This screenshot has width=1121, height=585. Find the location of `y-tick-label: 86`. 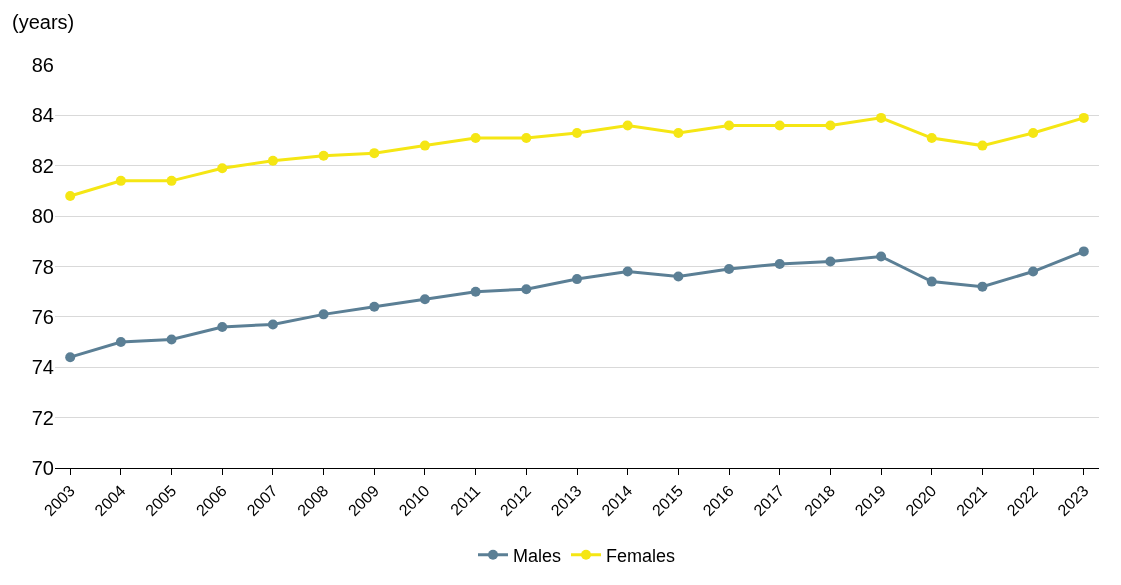

y-tick-label: 86 is located at coordinates (42, 65).